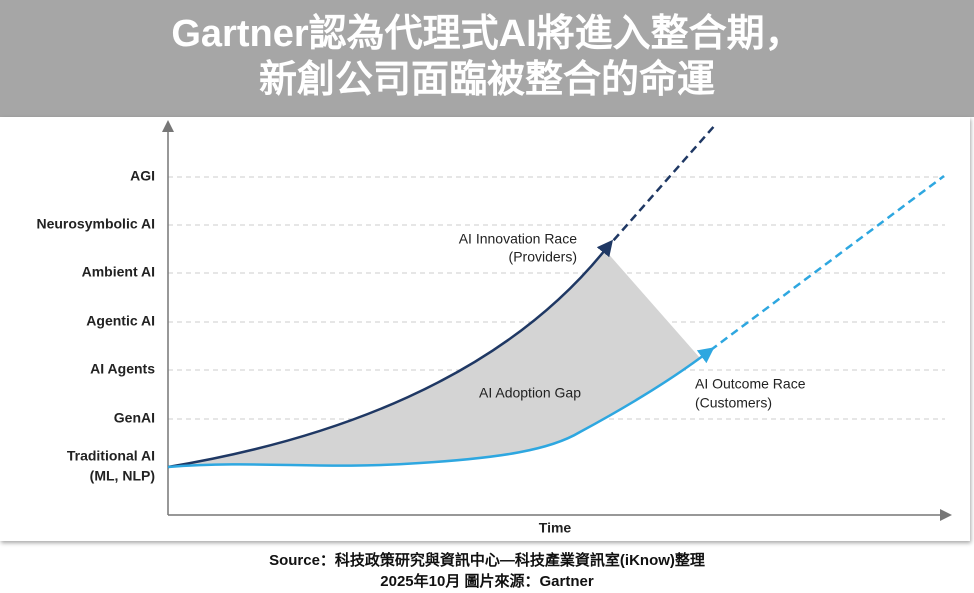  I want to click on annotation: (Customers), so click(733, 403).